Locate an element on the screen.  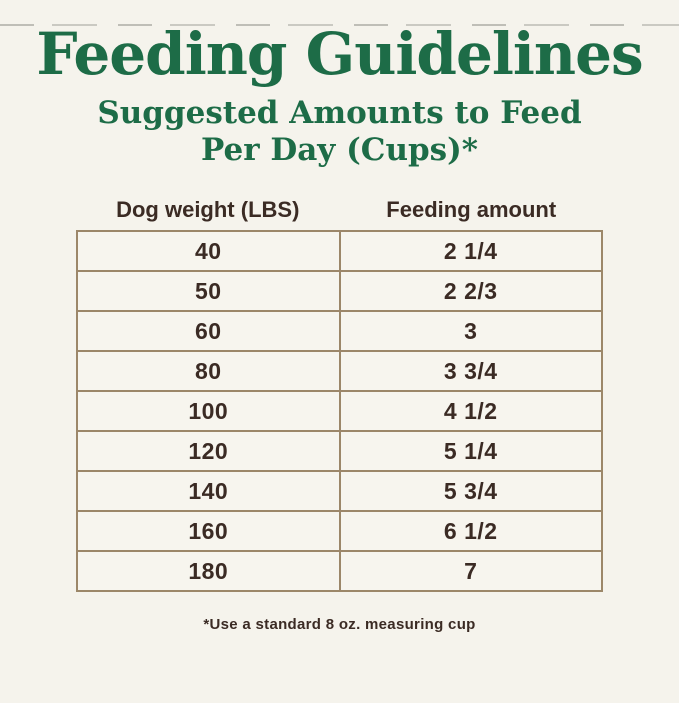
dog-weight-value: 120 is located at coordinates (208, 451).